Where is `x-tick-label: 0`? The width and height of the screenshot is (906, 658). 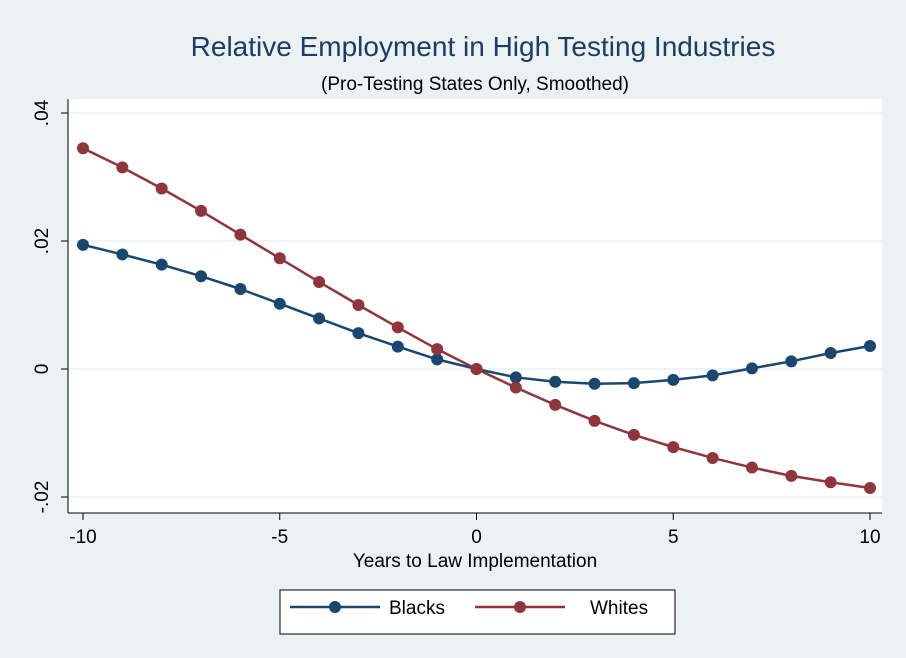 x-tick-label: 0 is located at coordinates (476, 537).